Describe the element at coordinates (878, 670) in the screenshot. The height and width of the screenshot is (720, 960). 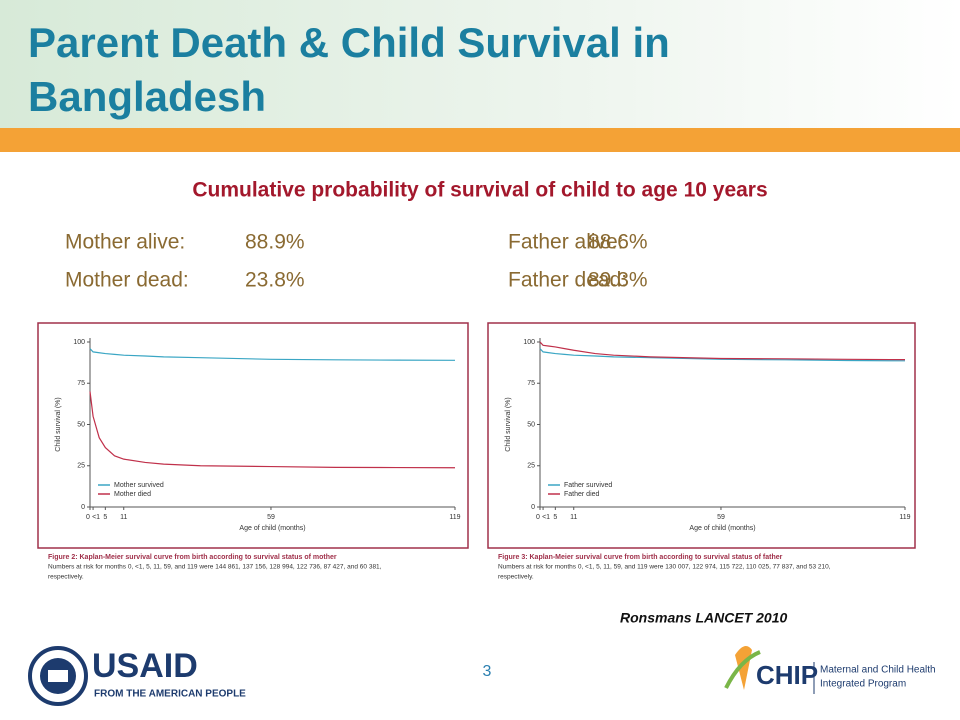
I see `mchip-text: Maternal and Child Health` at that location.